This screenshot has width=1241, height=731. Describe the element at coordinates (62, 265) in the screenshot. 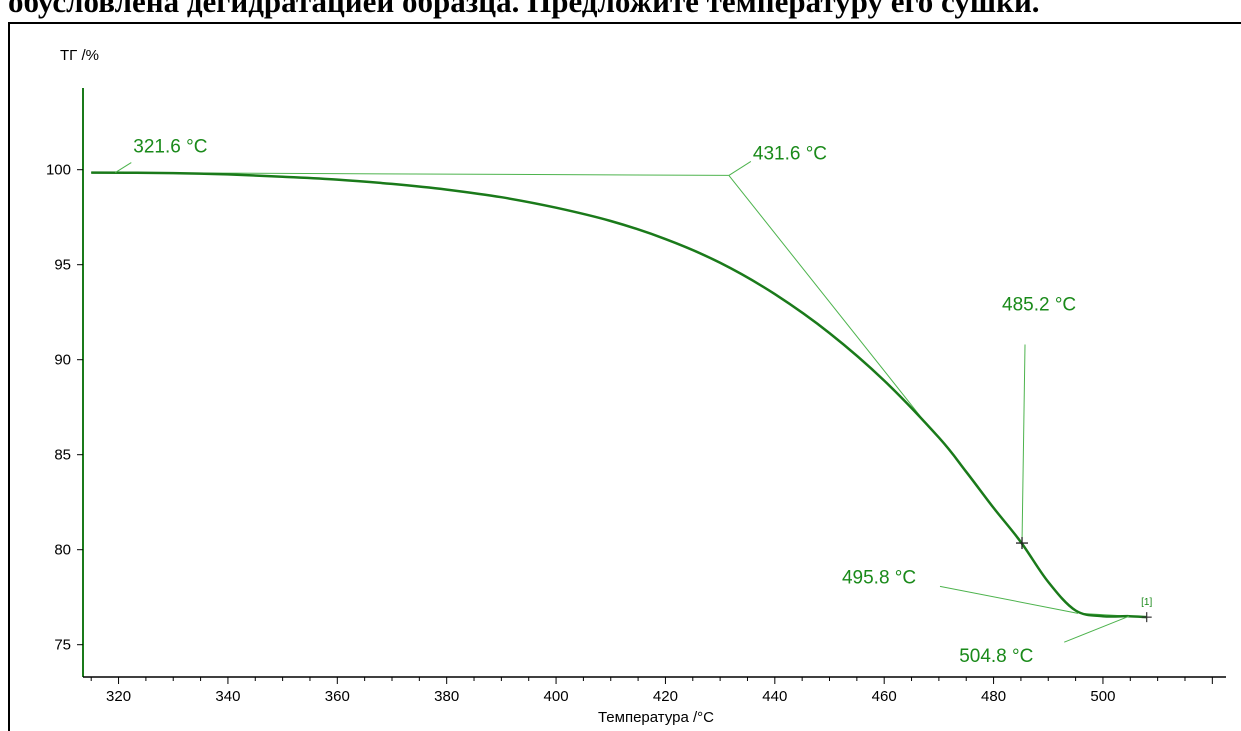

I see `y-tick-label: 95` at that location.